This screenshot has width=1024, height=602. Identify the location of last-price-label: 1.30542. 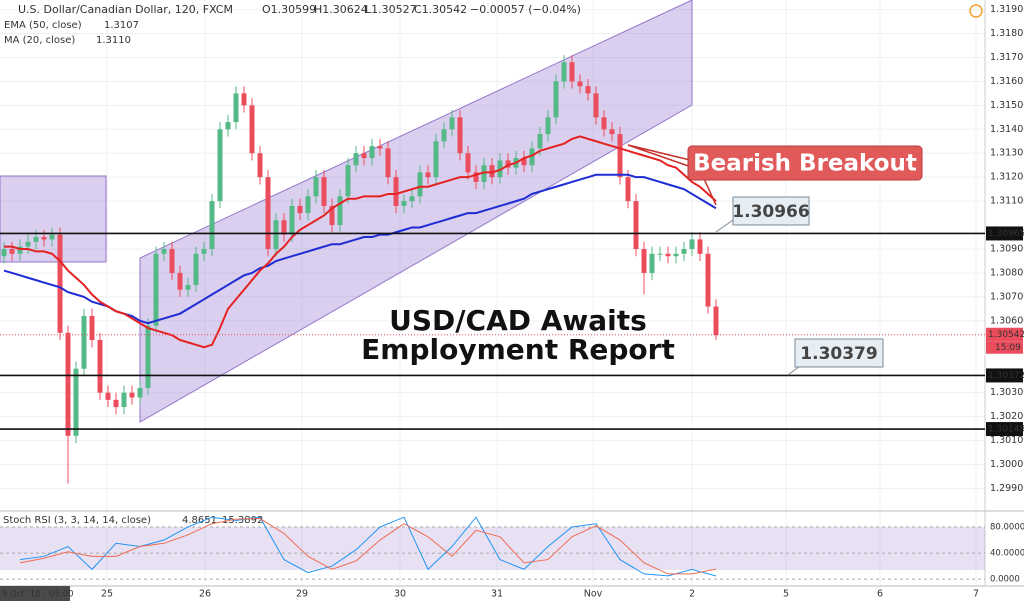
(1006, 335).